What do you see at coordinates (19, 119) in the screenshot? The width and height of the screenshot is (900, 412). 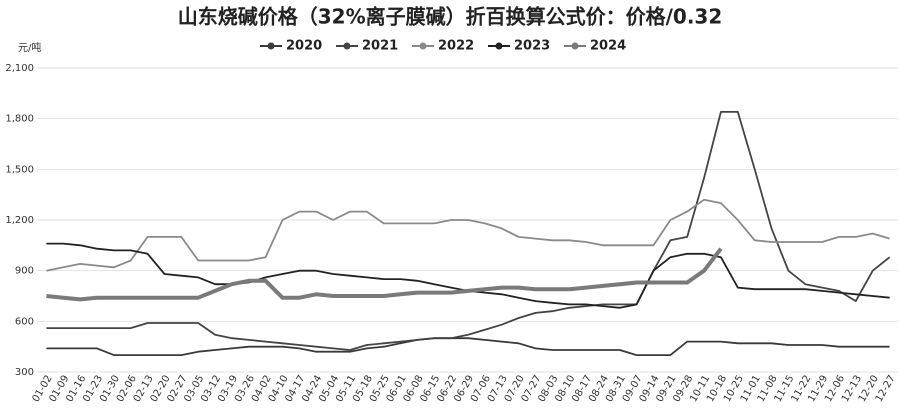 I see `y-tick-label: 1,800` at bounding box center [19, 119].